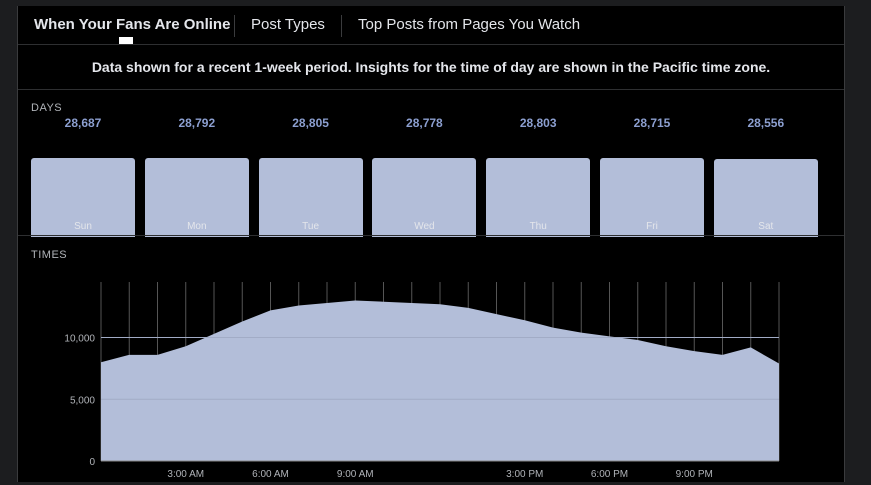 This screenshot has width=871, height=485. I want to click on y-tick-label: 5,000, so click(82, 400).